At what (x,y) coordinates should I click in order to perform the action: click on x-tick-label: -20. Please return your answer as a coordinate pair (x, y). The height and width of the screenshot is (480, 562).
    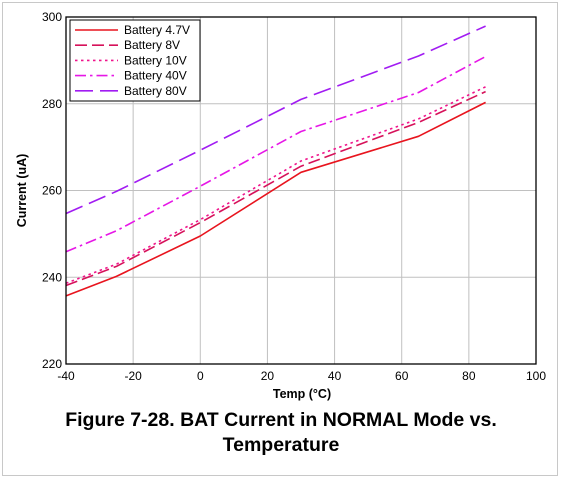
    Looking at the image, I should click on (133, 376).